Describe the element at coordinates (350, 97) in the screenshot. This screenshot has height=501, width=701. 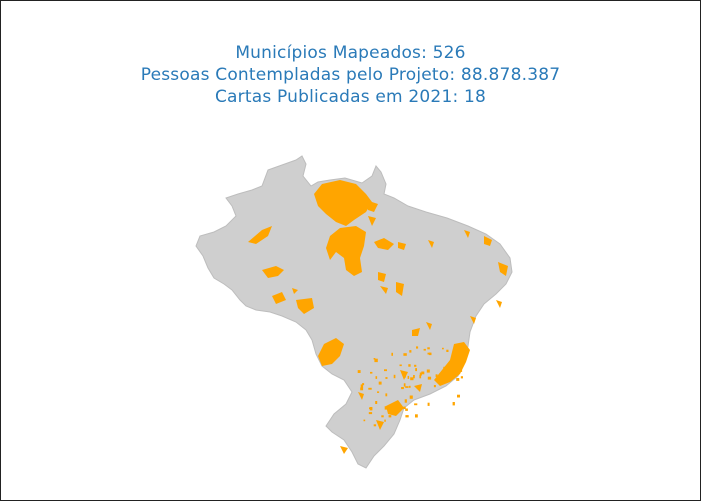
I see `letters-count-label: Cartas Publicadas em 2021: 18` at that location.